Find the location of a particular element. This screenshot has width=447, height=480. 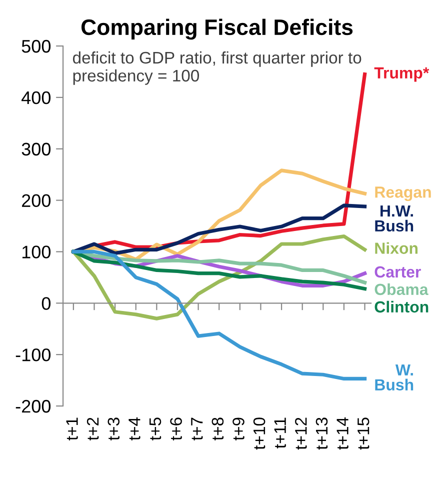

series-label: Carter is located at coordinates (397, 272).